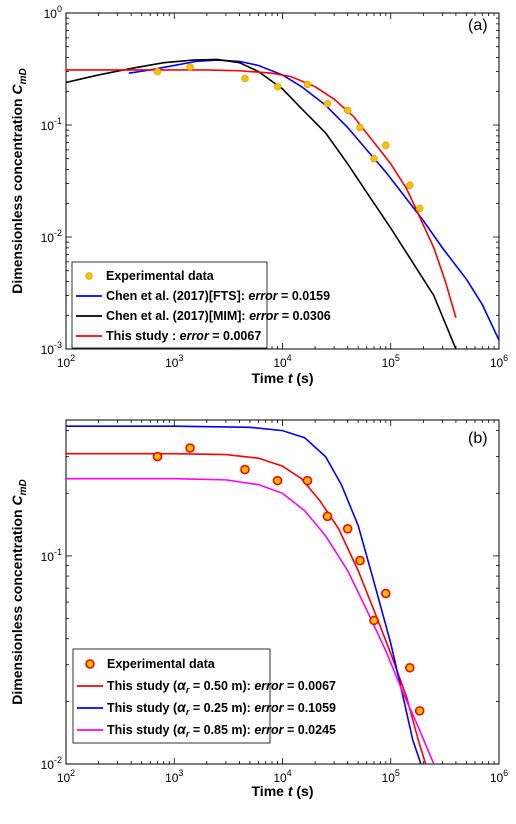  What do you see at coordinates (478, 25) in the screenshot?
I see `panel-label: (a)` at bounding box center [478, 25].